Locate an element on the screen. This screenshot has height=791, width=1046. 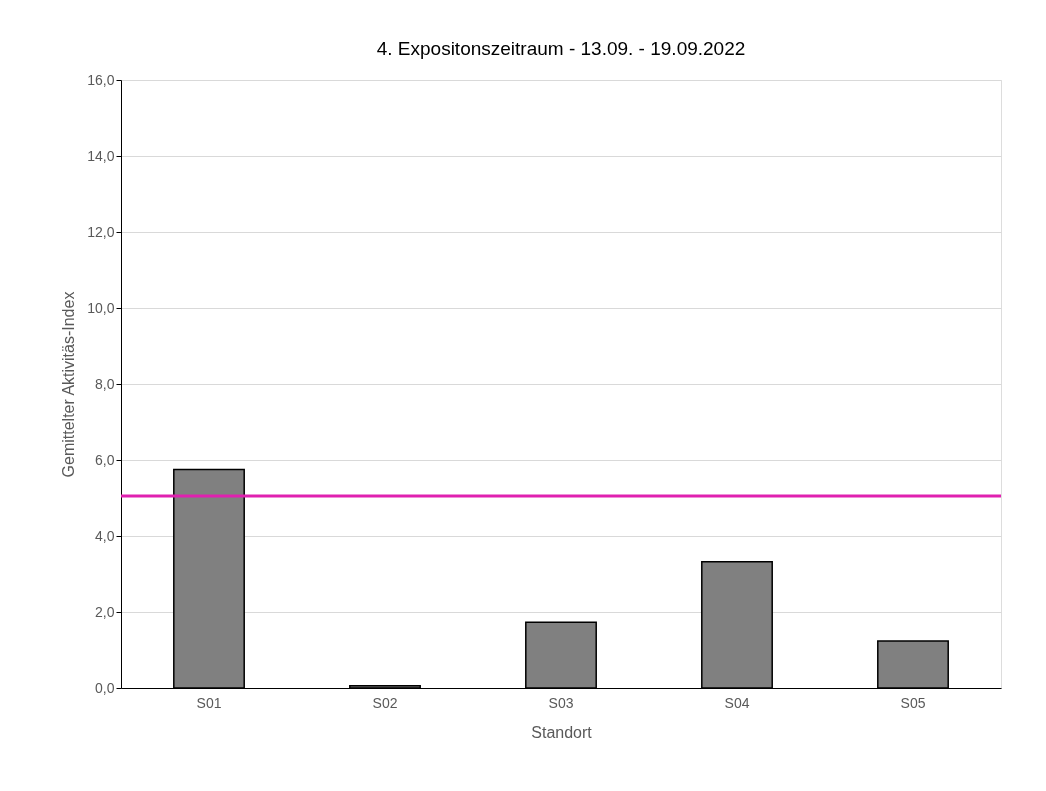
y-tick-label: 8,0 is located at coordinates (105, 383).